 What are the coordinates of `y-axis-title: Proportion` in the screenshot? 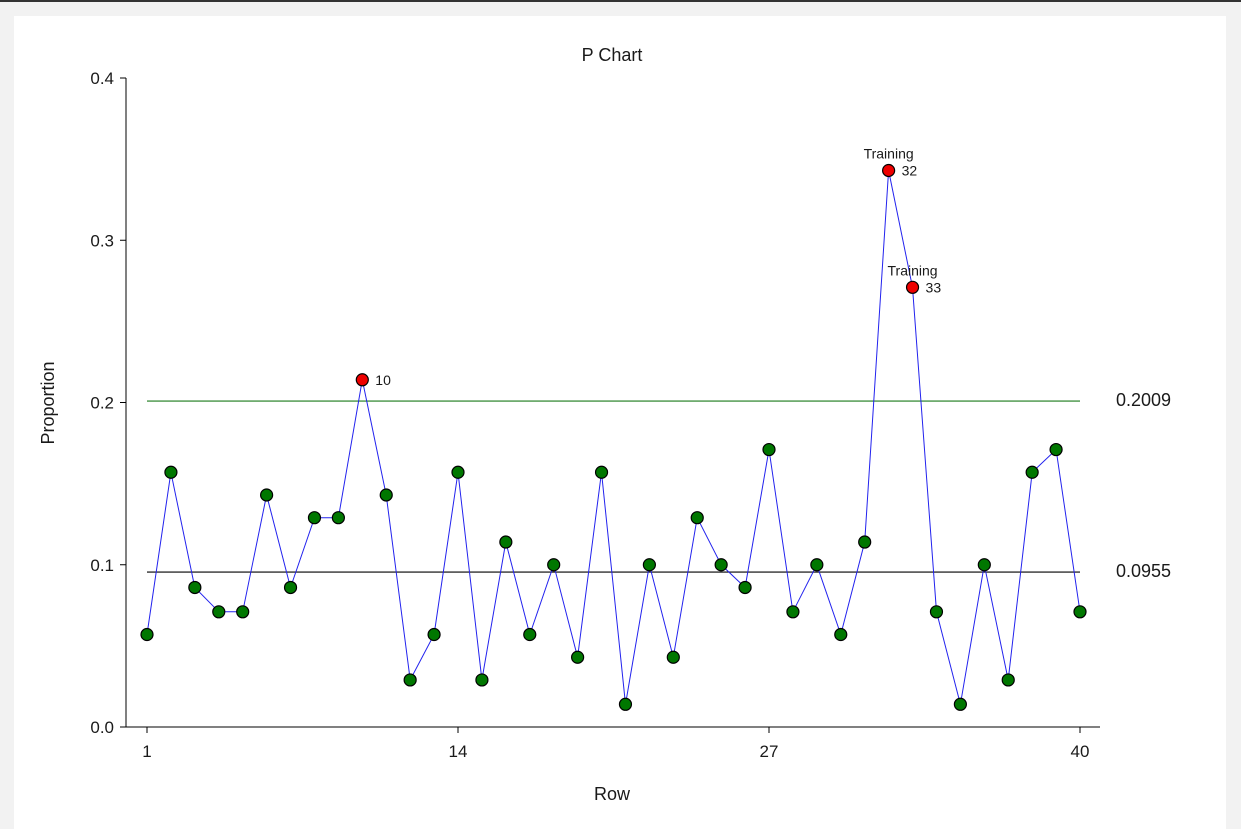 It's located at (48, 402).